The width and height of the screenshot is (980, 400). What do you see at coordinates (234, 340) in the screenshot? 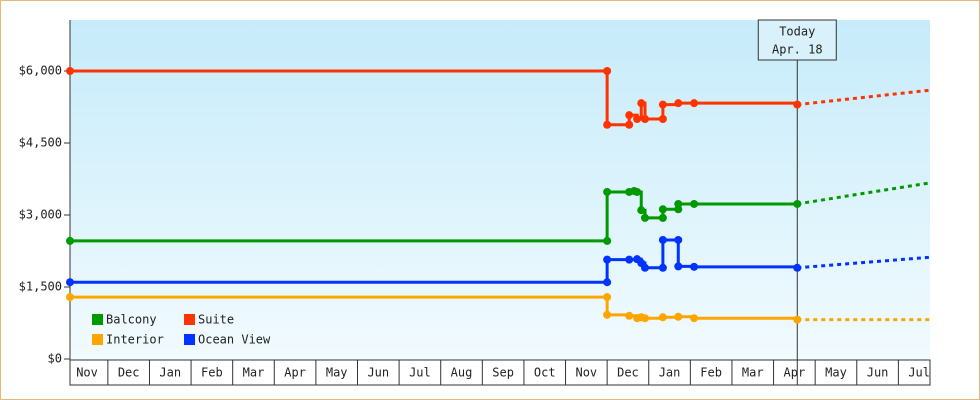
I see `legend-label: Ocean View` at bounding box center [234, 340].